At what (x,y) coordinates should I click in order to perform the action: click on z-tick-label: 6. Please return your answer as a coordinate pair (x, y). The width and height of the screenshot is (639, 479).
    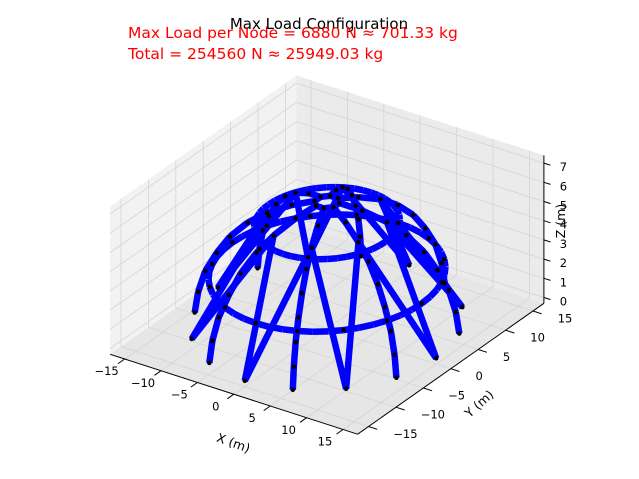
    Looking at the image, I should click on (563, 186).